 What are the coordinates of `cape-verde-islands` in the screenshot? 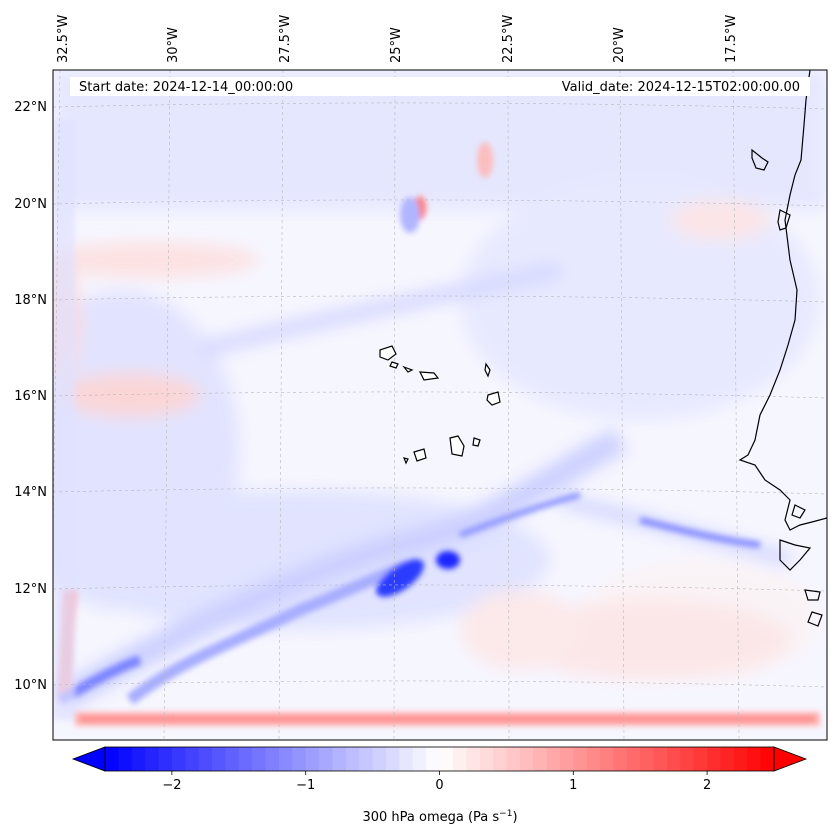 It's located at (440, 405).